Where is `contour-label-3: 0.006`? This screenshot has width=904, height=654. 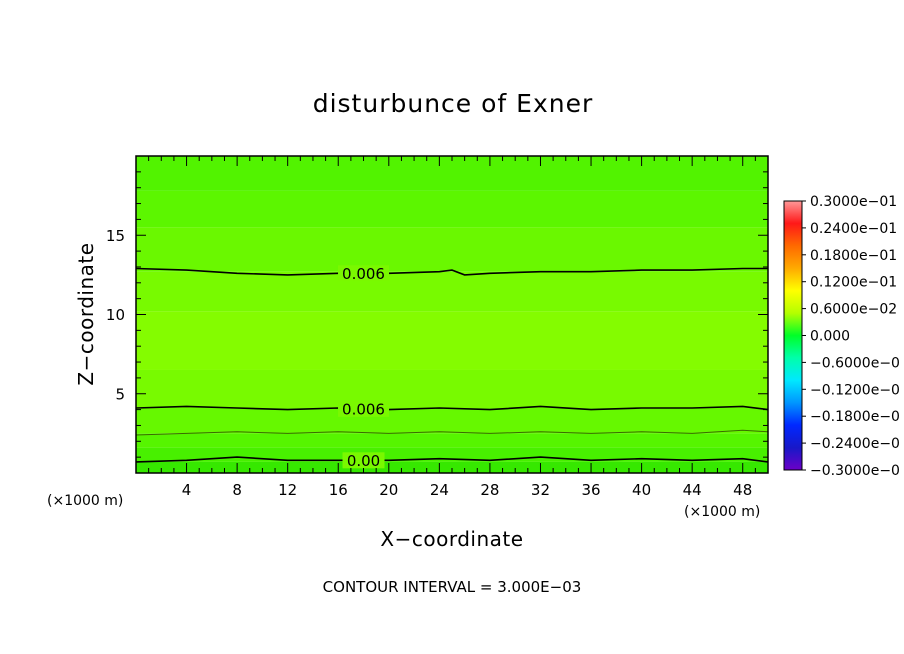 contour-label-3: 0.006 is located at coordinates (363, 274).